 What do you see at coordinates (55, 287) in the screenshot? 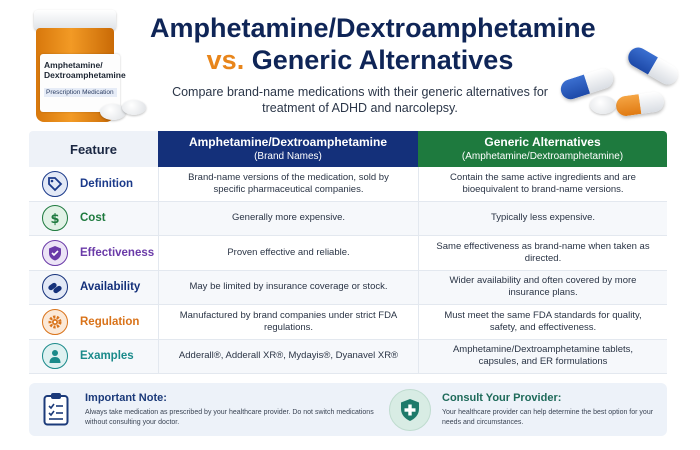
I see `capsules-icon` at bounding box center [55, 287].